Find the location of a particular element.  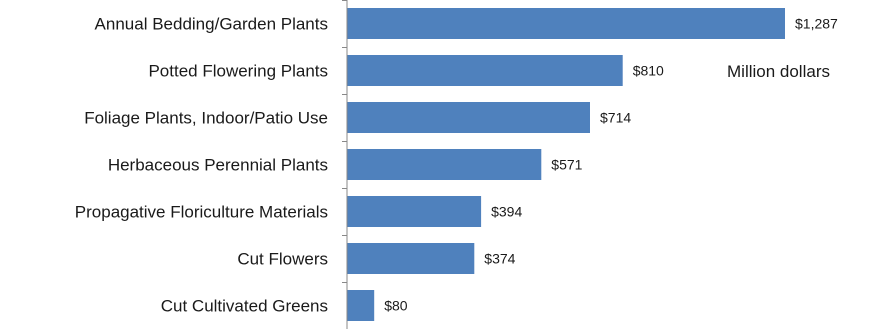

value-label: $1,287 is located at coordinates (816, 24).